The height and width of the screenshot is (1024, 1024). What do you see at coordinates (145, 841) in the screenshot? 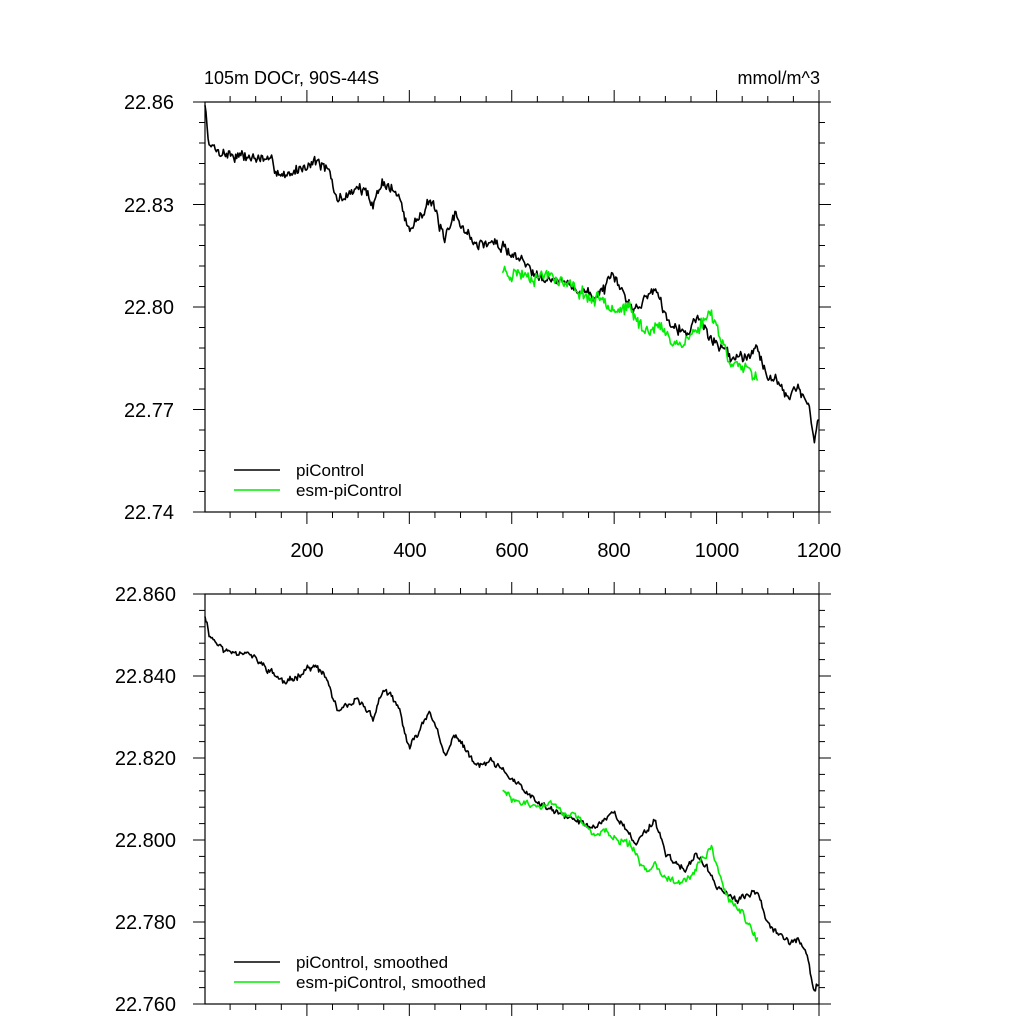
I see `bottom-ytick-label: 22.800` at bounding box center [145, 841].